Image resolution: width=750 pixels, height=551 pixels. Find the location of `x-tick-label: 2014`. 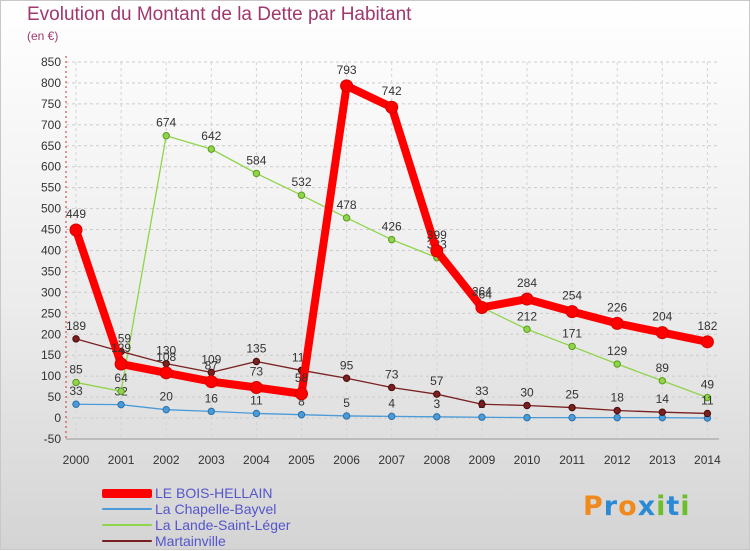

x-tick-label: 2014 is located at coordinates (707, 460).